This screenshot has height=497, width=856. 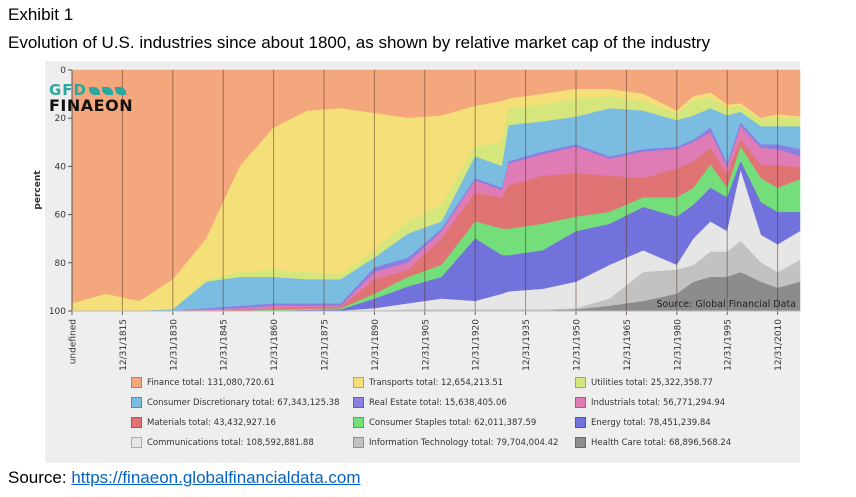 What do you see at coordinates (230, 442) in the screenshot?
I see `legend-label: Communications total: 108,592,881.88` at bounding box center [230, 442].